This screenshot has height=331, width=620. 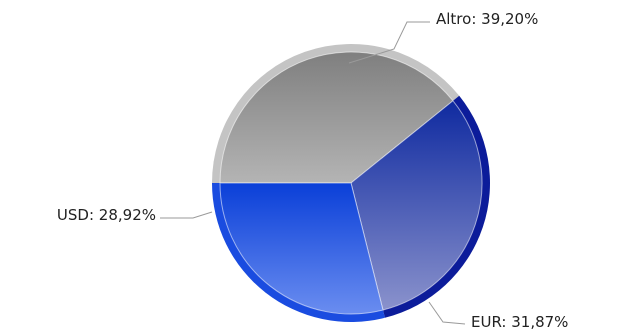 I want to click on slice-label-usd: USD: 28,92%, so click(x=106, y=215).